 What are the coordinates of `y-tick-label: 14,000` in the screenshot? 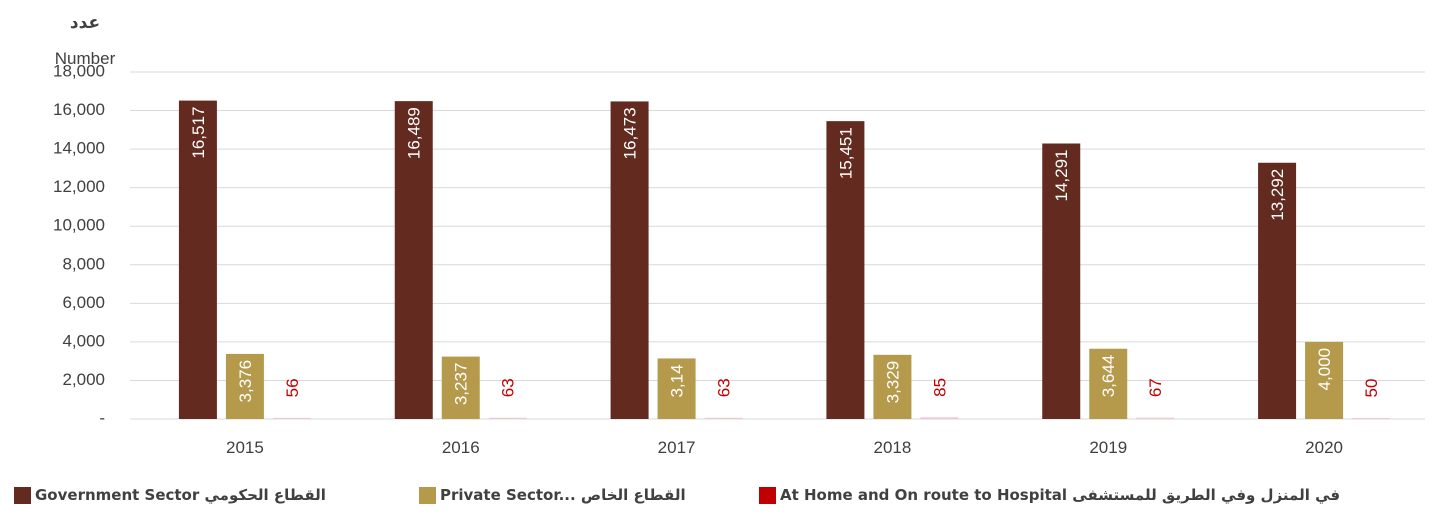 It's located at (79, 148).